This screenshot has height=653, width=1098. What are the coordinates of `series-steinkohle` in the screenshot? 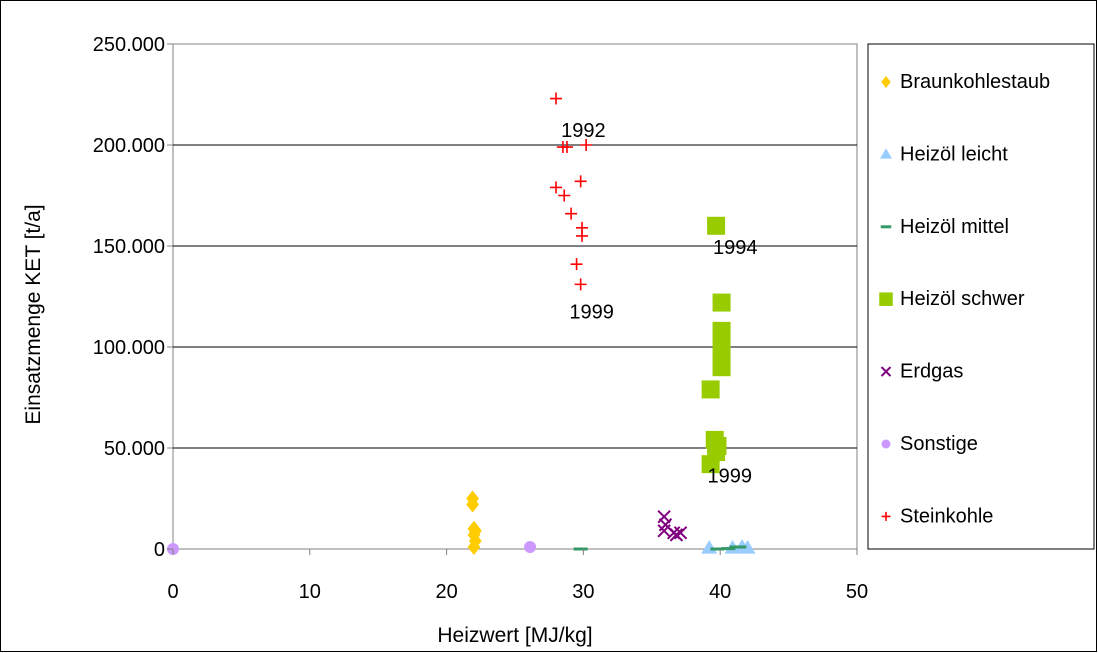 It's located at (571, 191).